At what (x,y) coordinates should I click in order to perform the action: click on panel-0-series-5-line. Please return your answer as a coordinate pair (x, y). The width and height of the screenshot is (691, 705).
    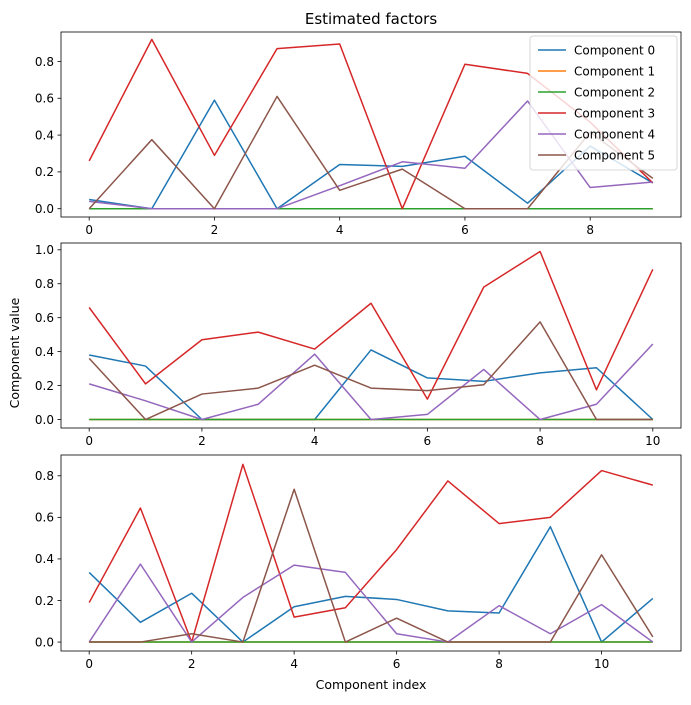
    Looking at the image, I should click on (371, 152).